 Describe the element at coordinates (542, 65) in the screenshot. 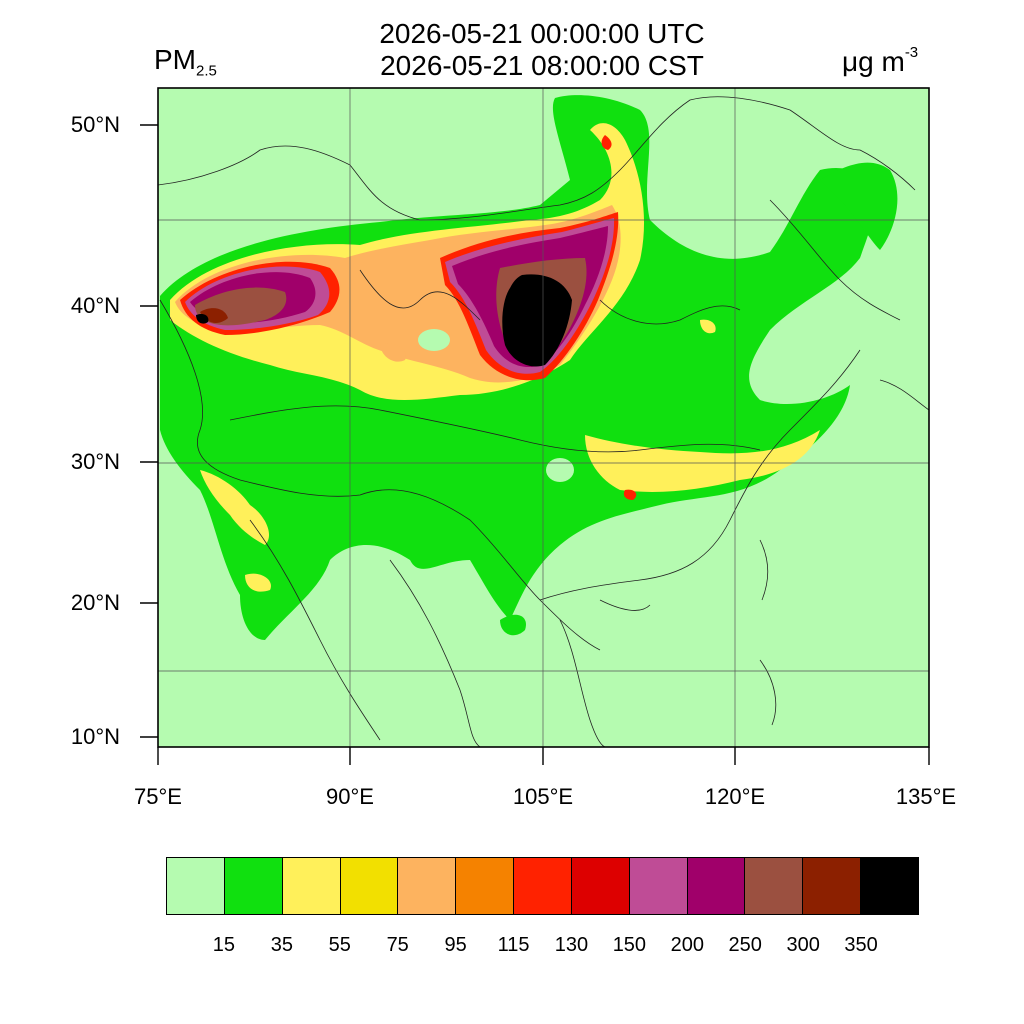

I see `map-title-local: 2026-05-21 08:00:00 CST` at that location.